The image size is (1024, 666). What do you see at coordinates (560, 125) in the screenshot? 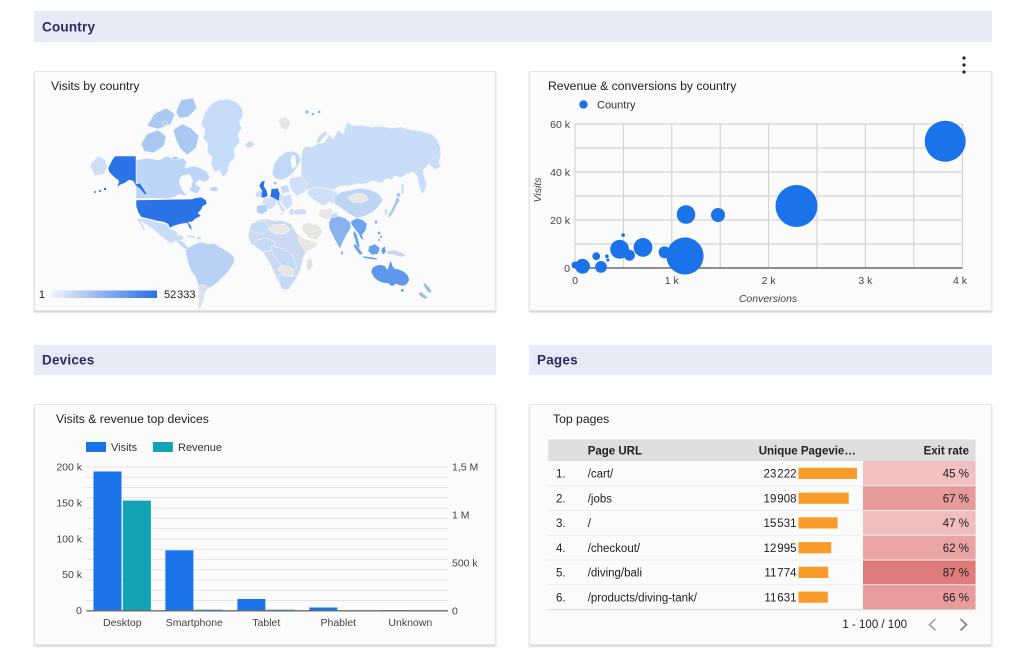
I see `svg-text: 60 k` at bounding box center [560, 125].